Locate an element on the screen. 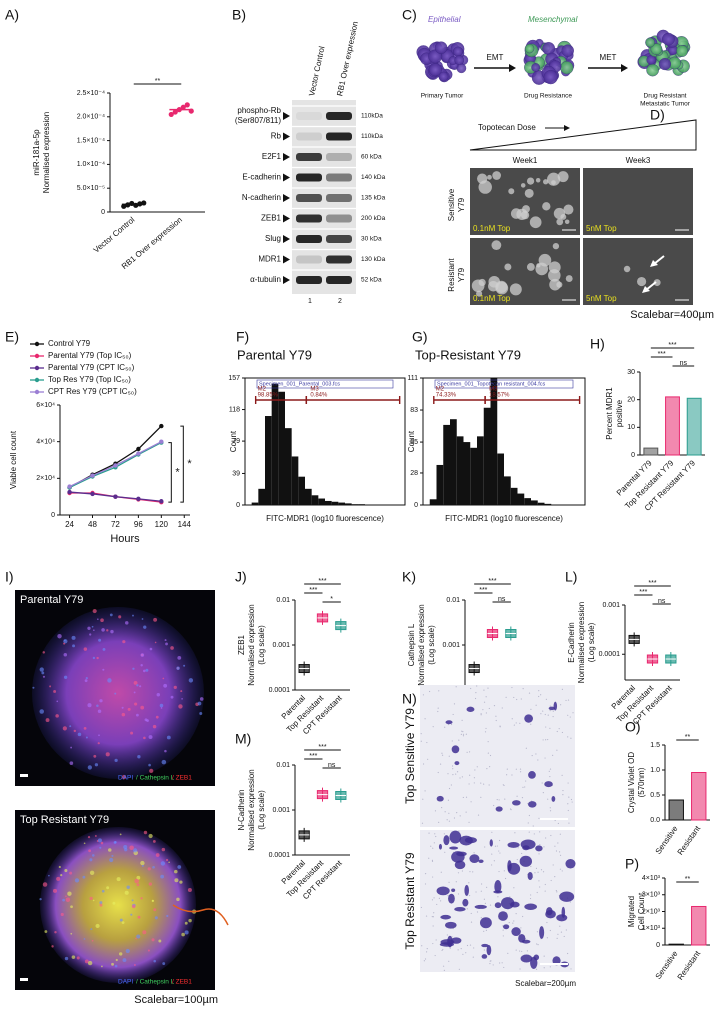 This screenshot has height=1024, width=720. y-axis-label: (Log scale) is located at coordinates (261, 810).